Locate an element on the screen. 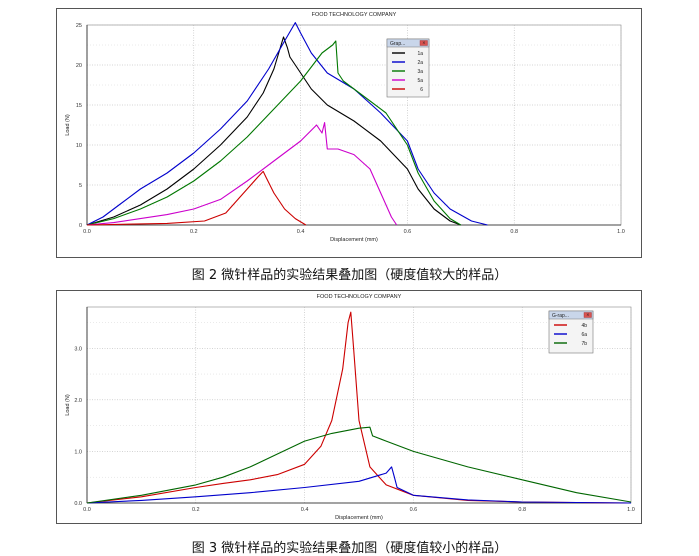 This screenshot has height=556, width=699. series-line-7b is located at coordinates (359, 465).